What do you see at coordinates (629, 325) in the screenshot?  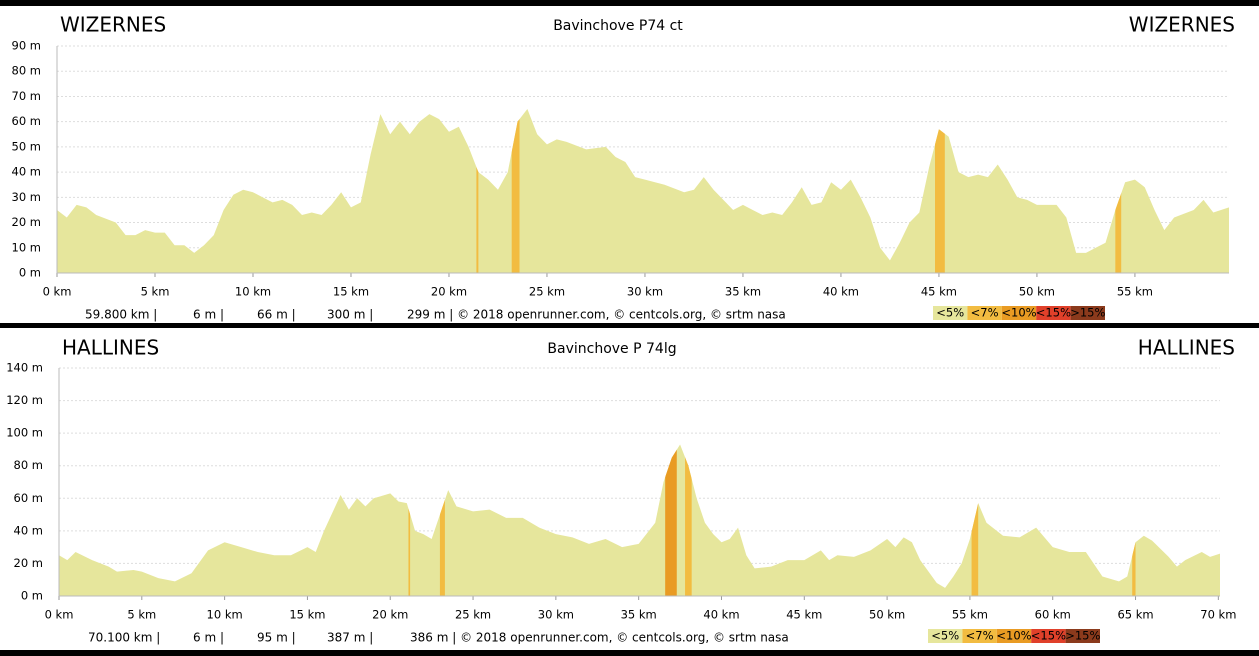 I see `separator` at bounding box center [629, 325].